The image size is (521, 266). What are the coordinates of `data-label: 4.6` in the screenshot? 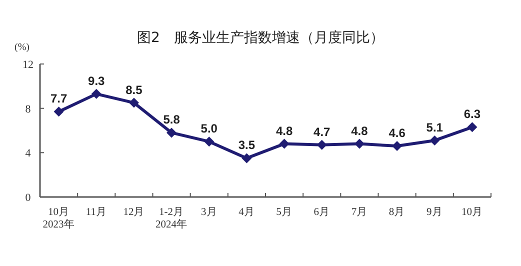 It's located at (397, 133).